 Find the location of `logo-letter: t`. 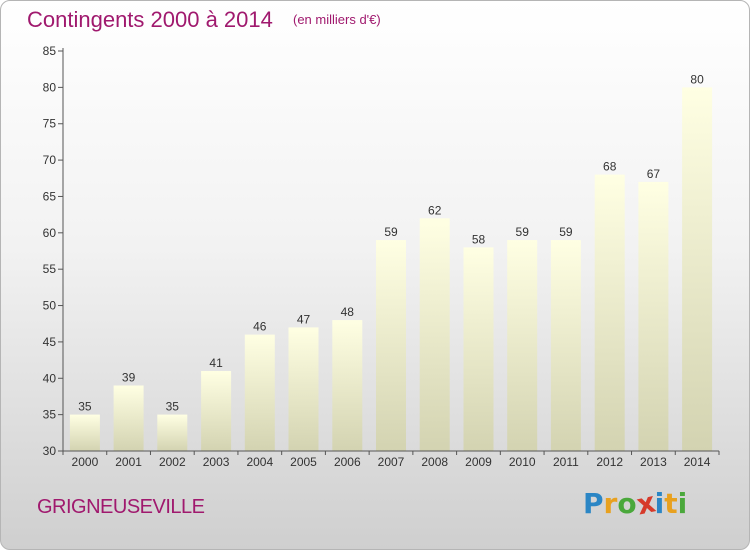

logo-letter: t is located at coordinates (671, 503).